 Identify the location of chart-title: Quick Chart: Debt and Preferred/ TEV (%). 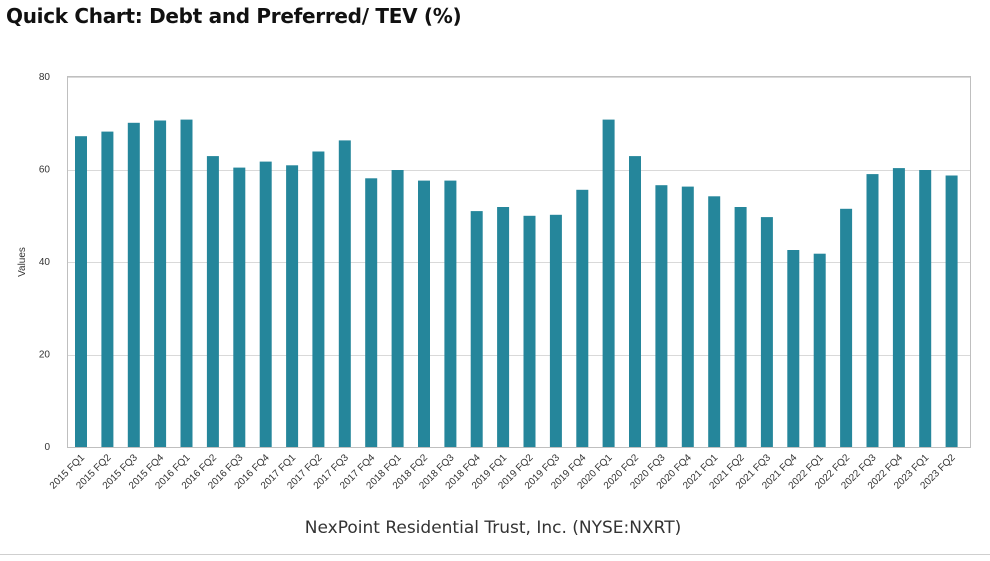
(234, 16).